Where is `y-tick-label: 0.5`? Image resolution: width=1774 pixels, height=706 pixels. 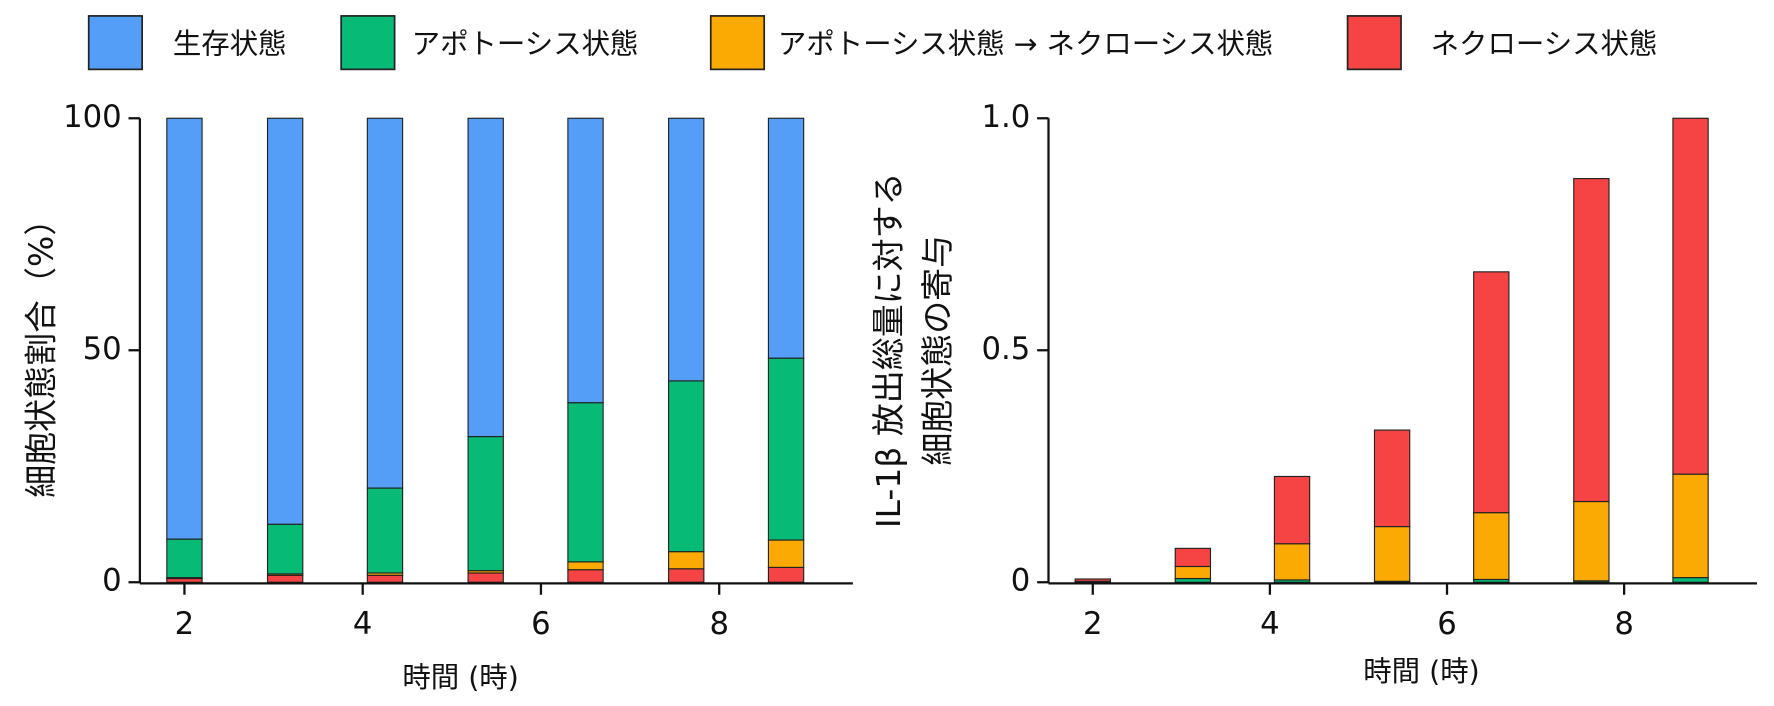 y-tick-label: 0.5 is located at coordinates (1005, 349).